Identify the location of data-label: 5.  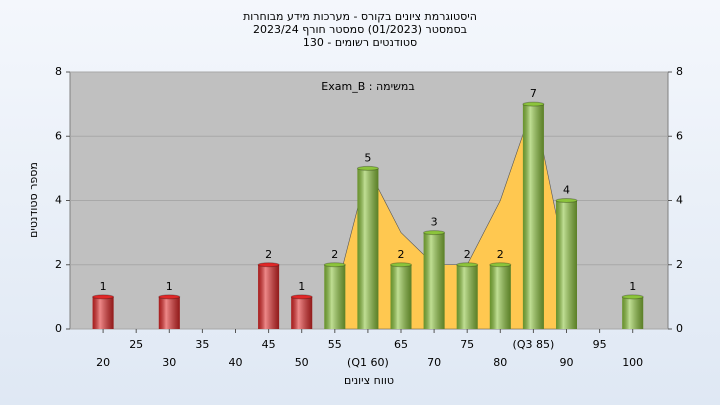
(367, 157).